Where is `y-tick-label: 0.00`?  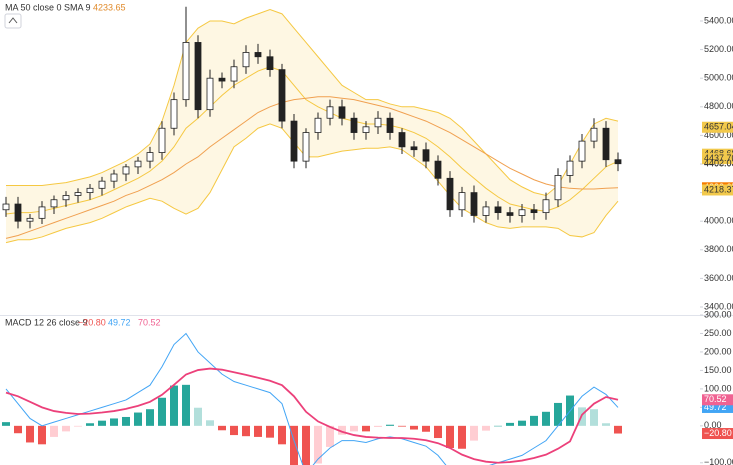 y-tick-label: 0.00 is located at coordinates (713, 425).